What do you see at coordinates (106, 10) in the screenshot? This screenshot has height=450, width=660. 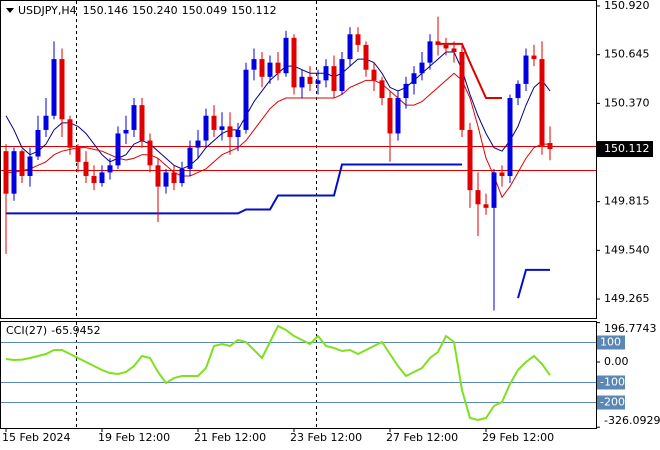 I see `open-label: 150.146` at bounding box center [106, 10].